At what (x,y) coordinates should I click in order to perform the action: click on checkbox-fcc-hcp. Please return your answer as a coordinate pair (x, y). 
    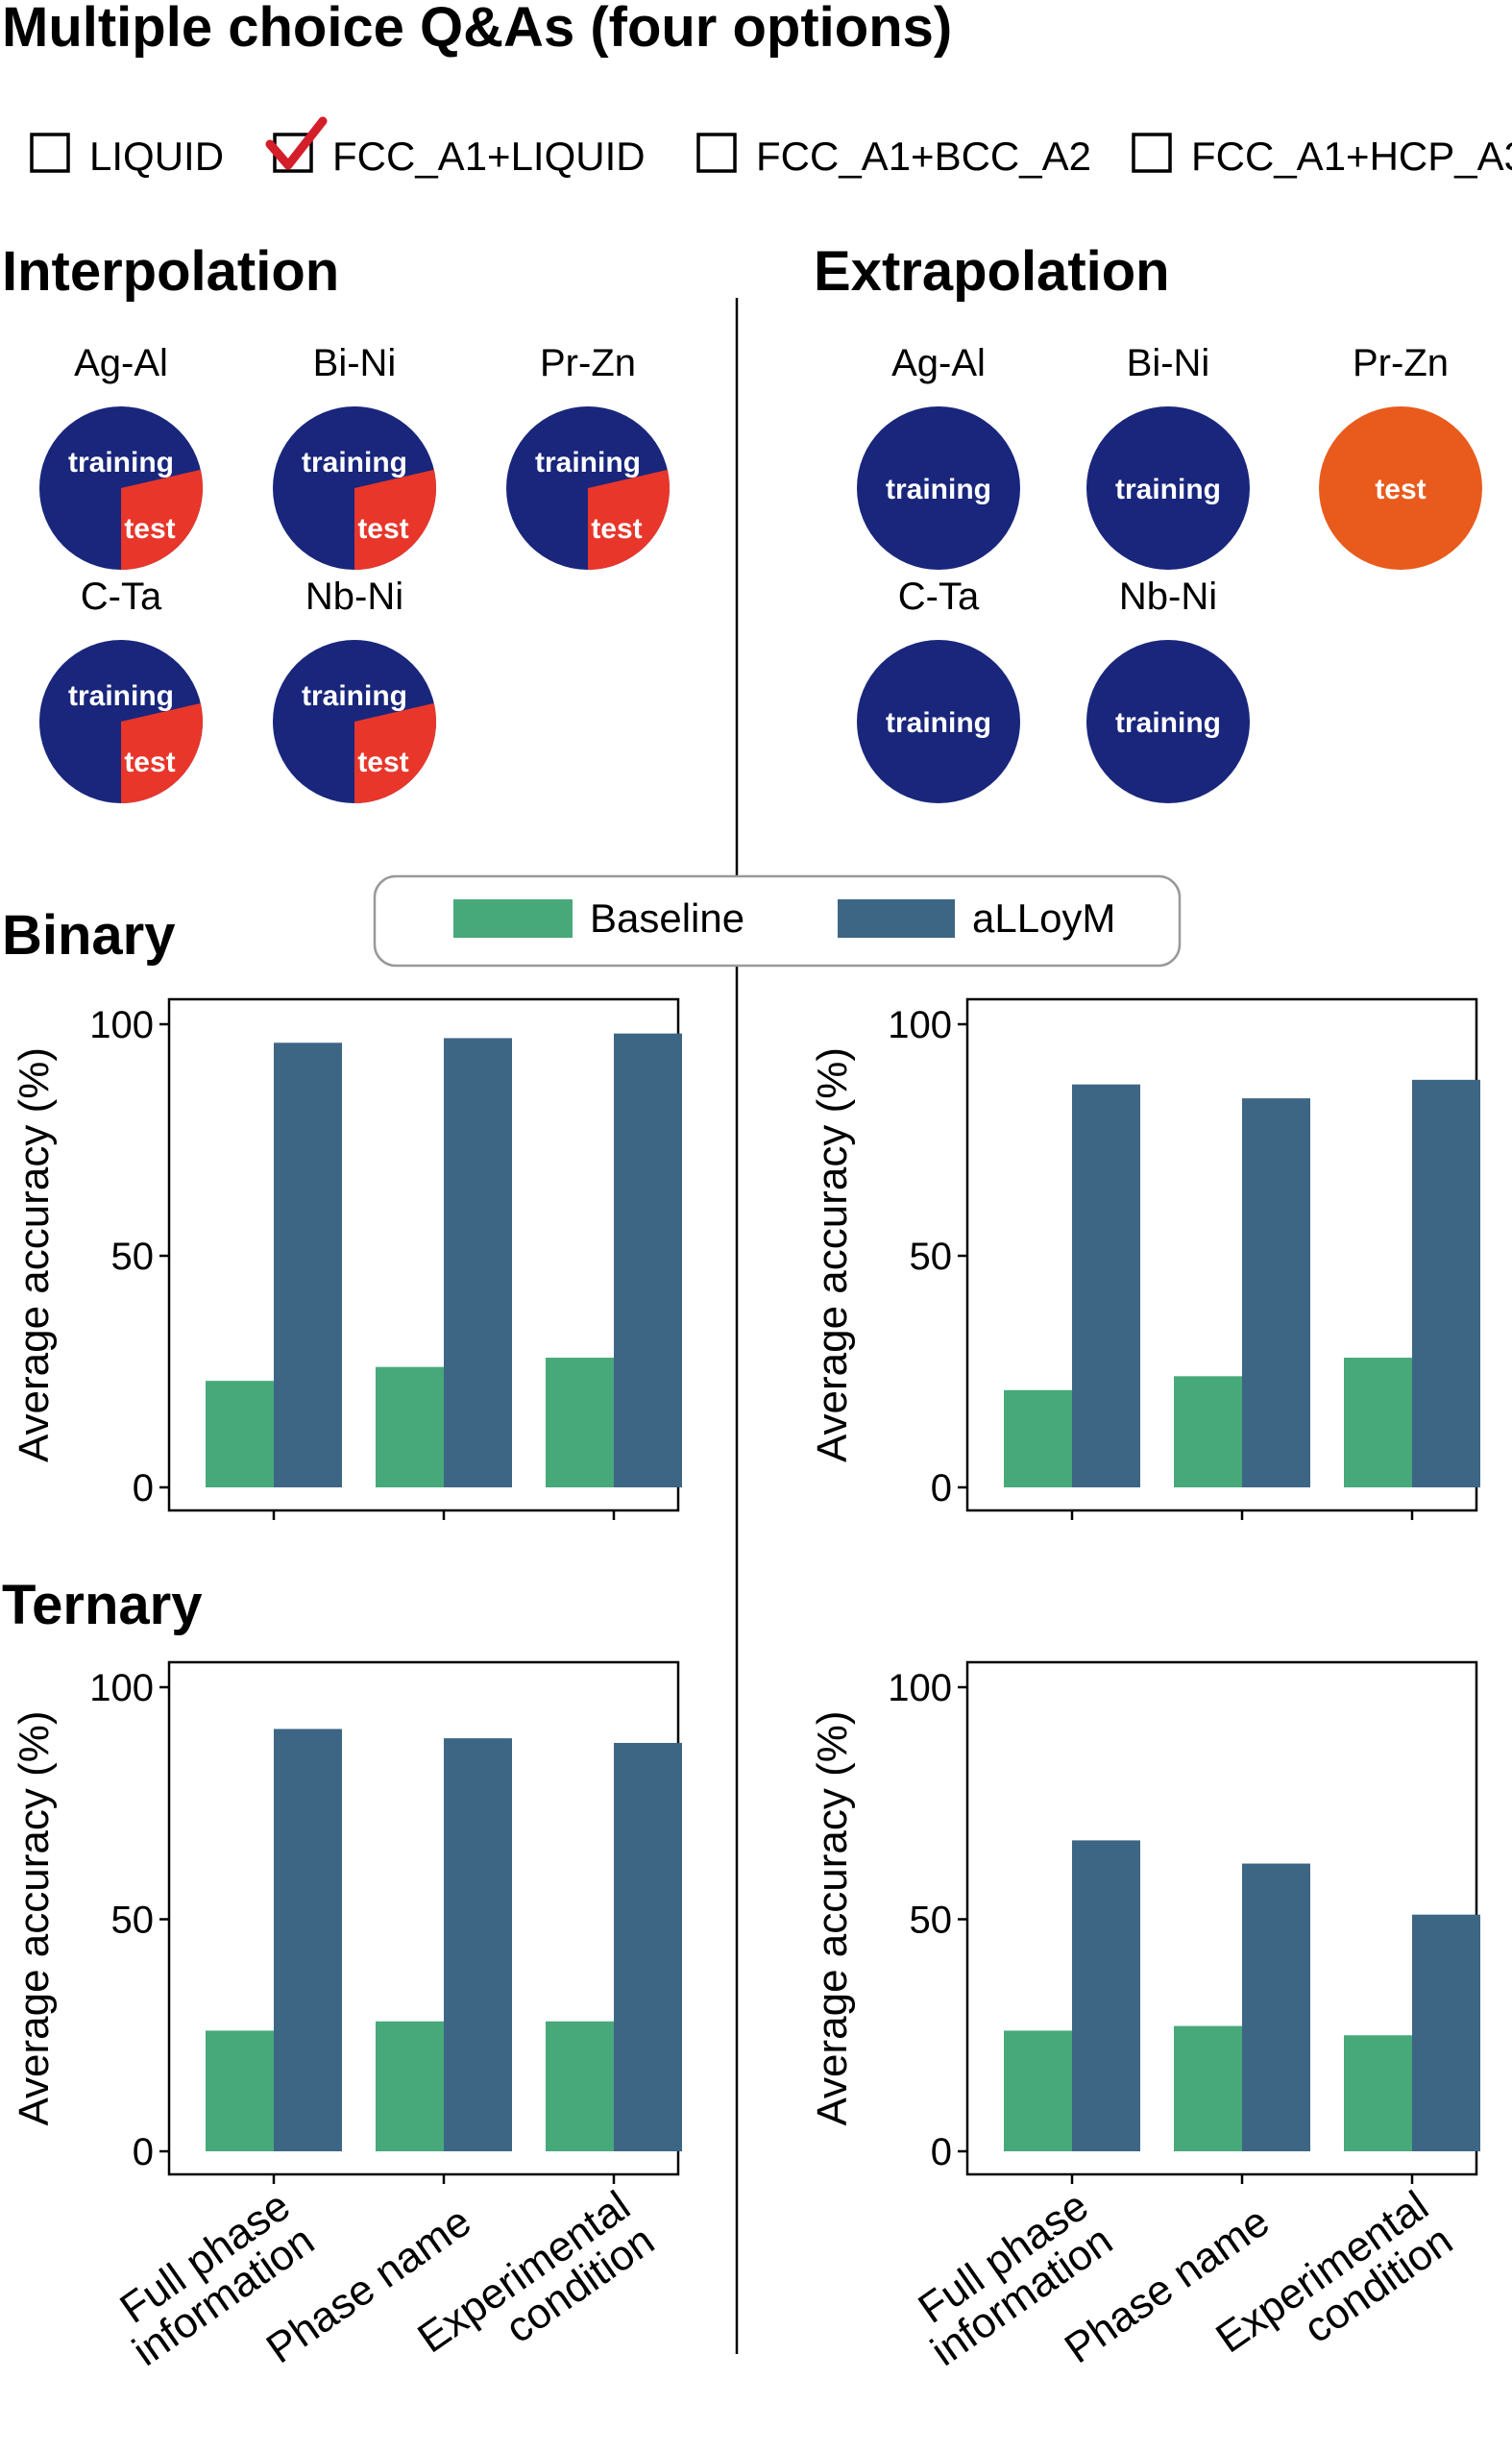
    Looking at the image, I should click on (1152, 153).